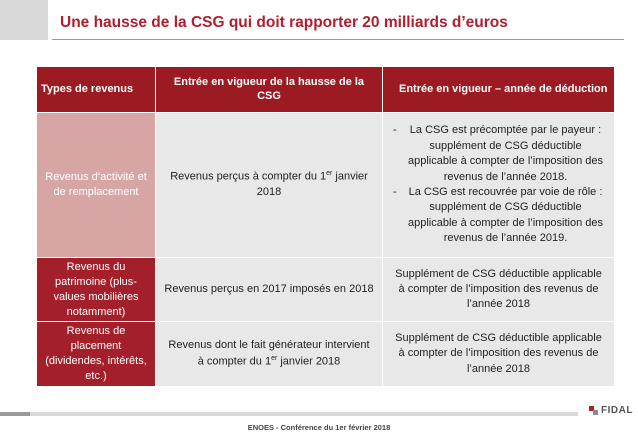 This screenshot has width=638, height=442. Describe the element at coordinates (617, 410) in the screenshot. I see `logo-text: FIDAL` at that location.